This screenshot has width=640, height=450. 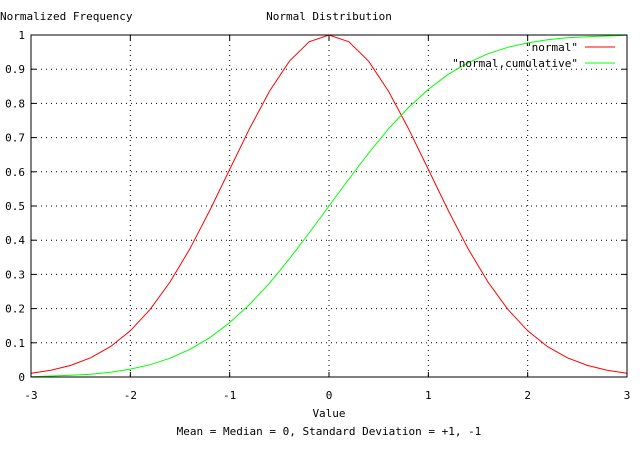 What do you see at coordinates (533, 55) in the screenshot?
I see `legend: "normal" "normal,cumulative"` at bounding box center [533, 55].